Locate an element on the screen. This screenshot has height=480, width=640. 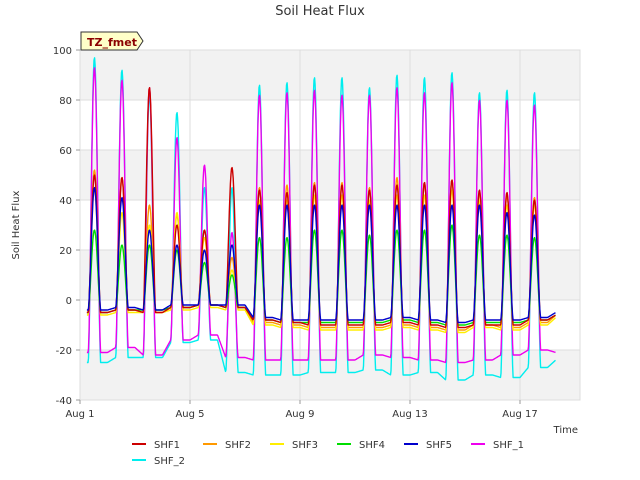
y-tick-label: 40 is located at coordinates (65, 201).